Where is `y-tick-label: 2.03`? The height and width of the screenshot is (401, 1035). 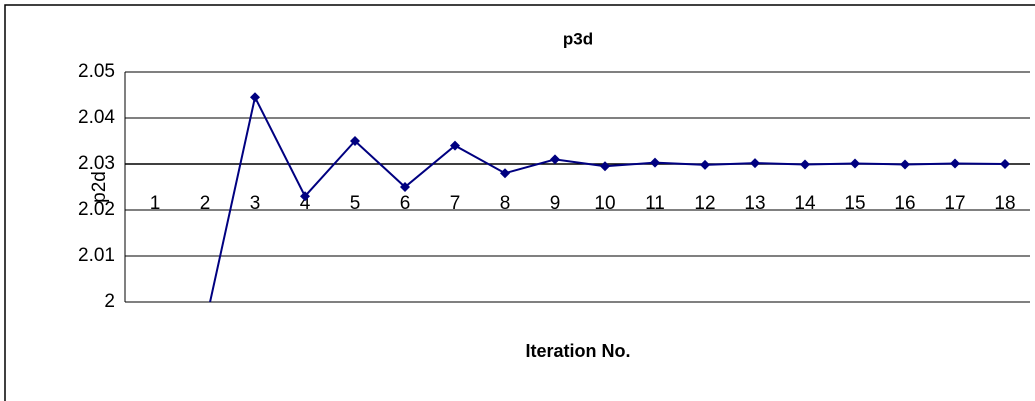
y-tick-label: 2.03 is located at coordinates (96, 163).